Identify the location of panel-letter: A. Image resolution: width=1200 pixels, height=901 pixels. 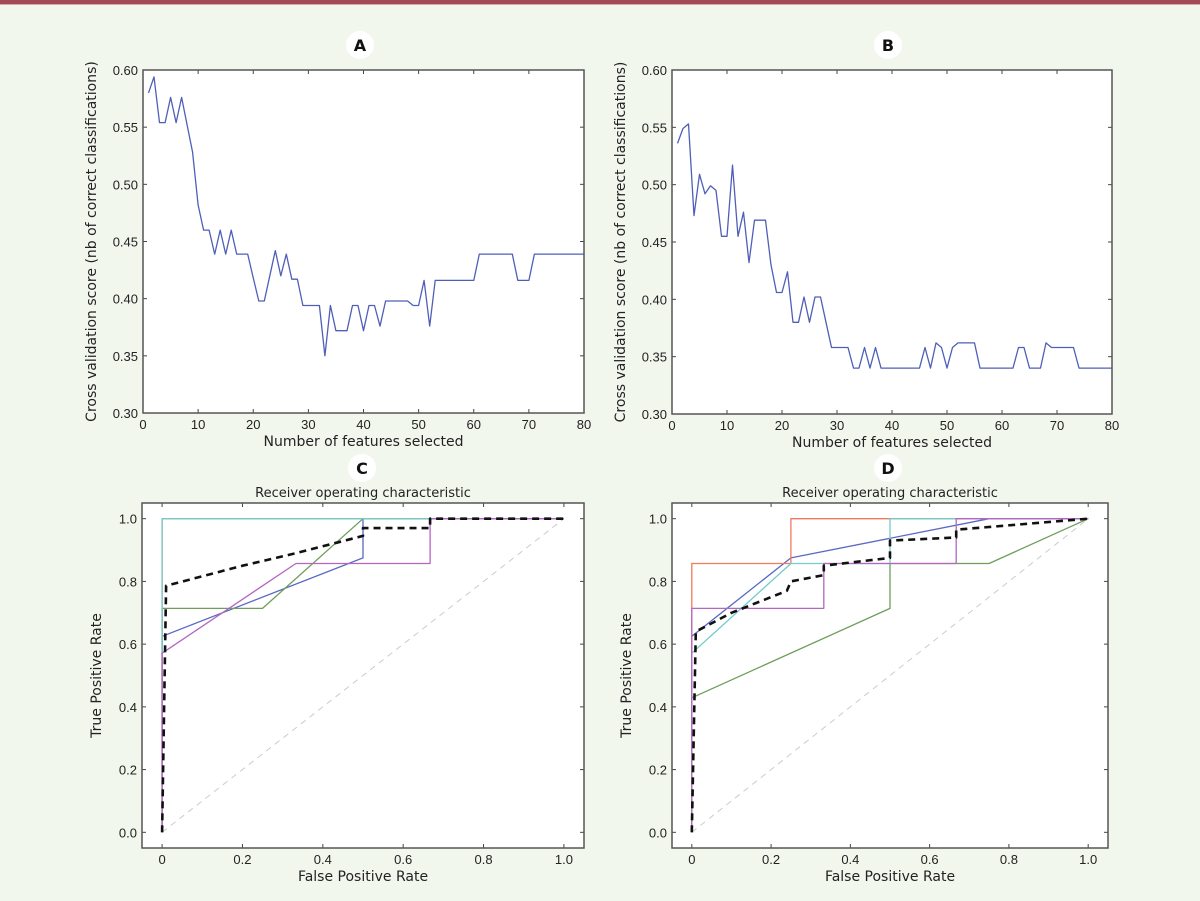
(360, 45).